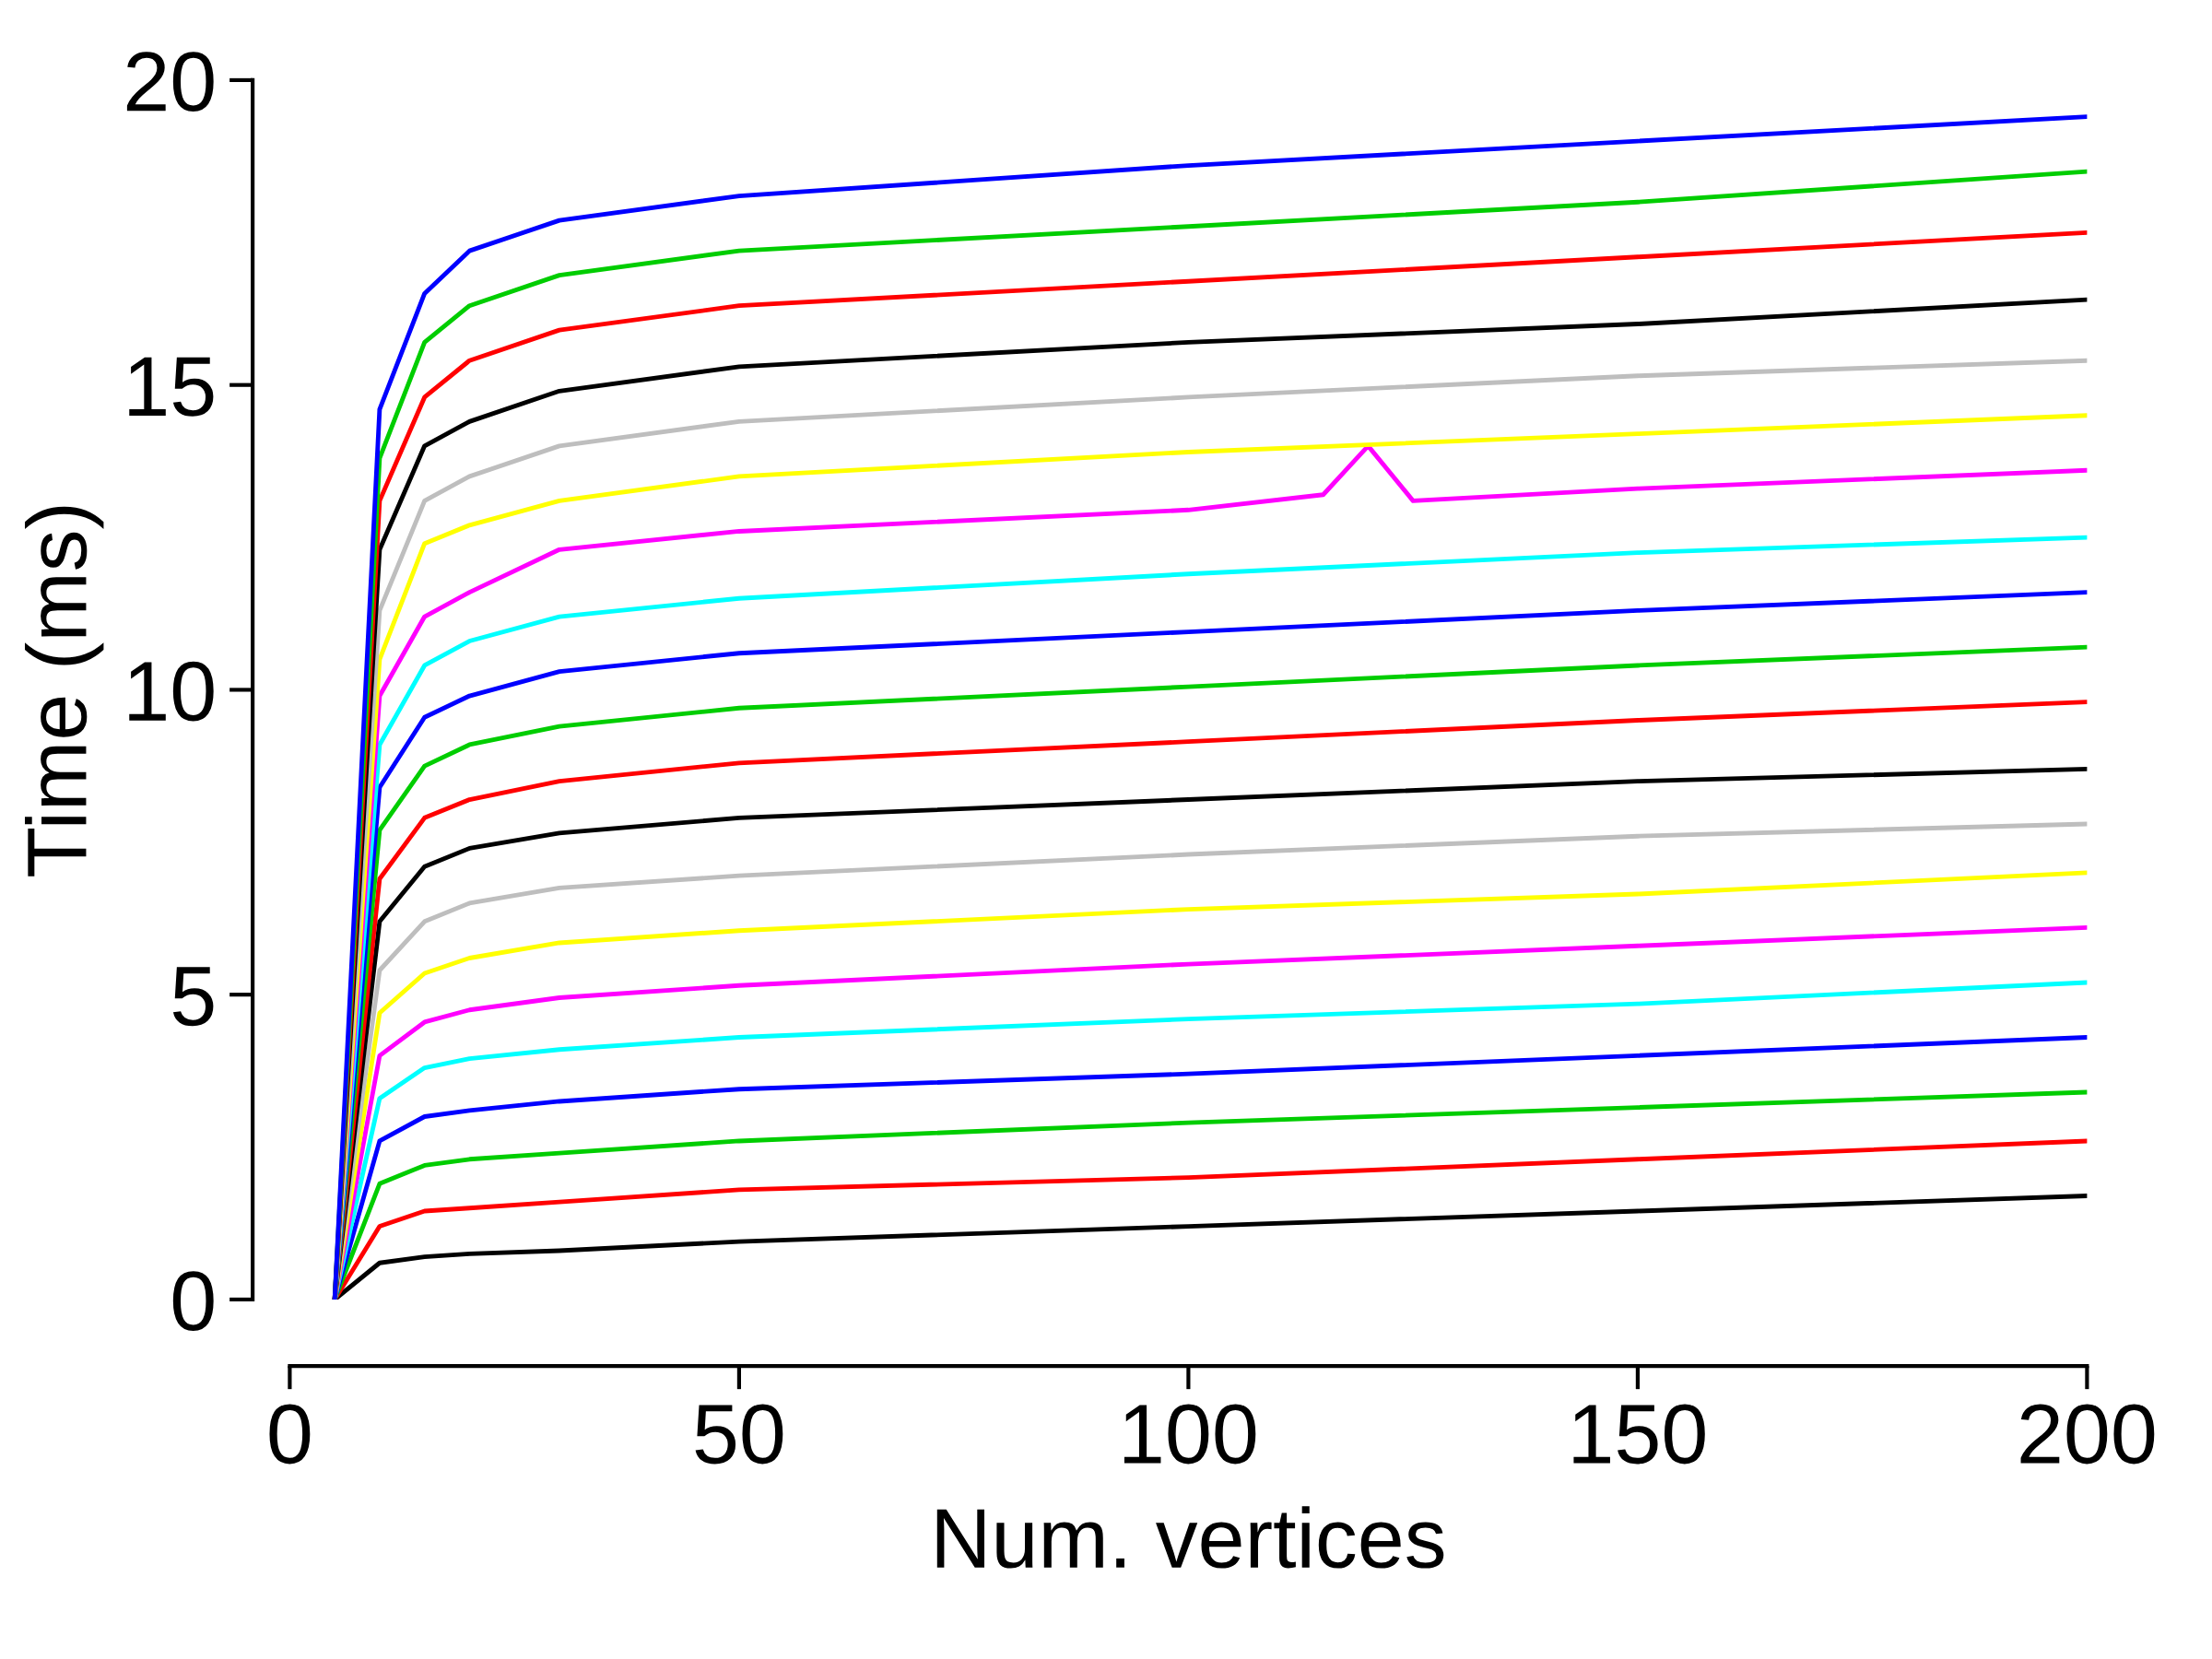 The height and width of the screenshot is (1659, 2212). I want to click on x-tick-label: 200, so click(2087, 1434).